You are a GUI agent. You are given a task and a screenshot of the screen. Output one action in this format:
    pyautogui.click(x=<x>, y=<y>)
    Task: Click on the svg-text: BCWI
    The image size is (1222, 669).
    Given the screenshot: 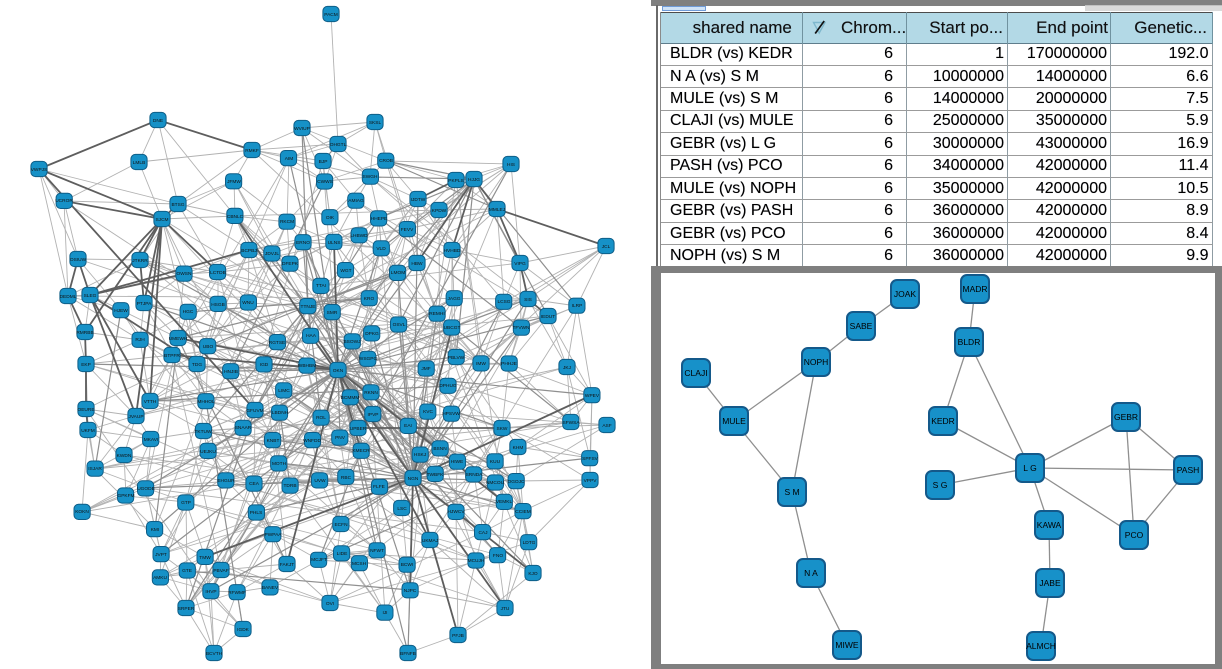 What is the action you would take?
    pyautogui.click(x=407, y=565)
    